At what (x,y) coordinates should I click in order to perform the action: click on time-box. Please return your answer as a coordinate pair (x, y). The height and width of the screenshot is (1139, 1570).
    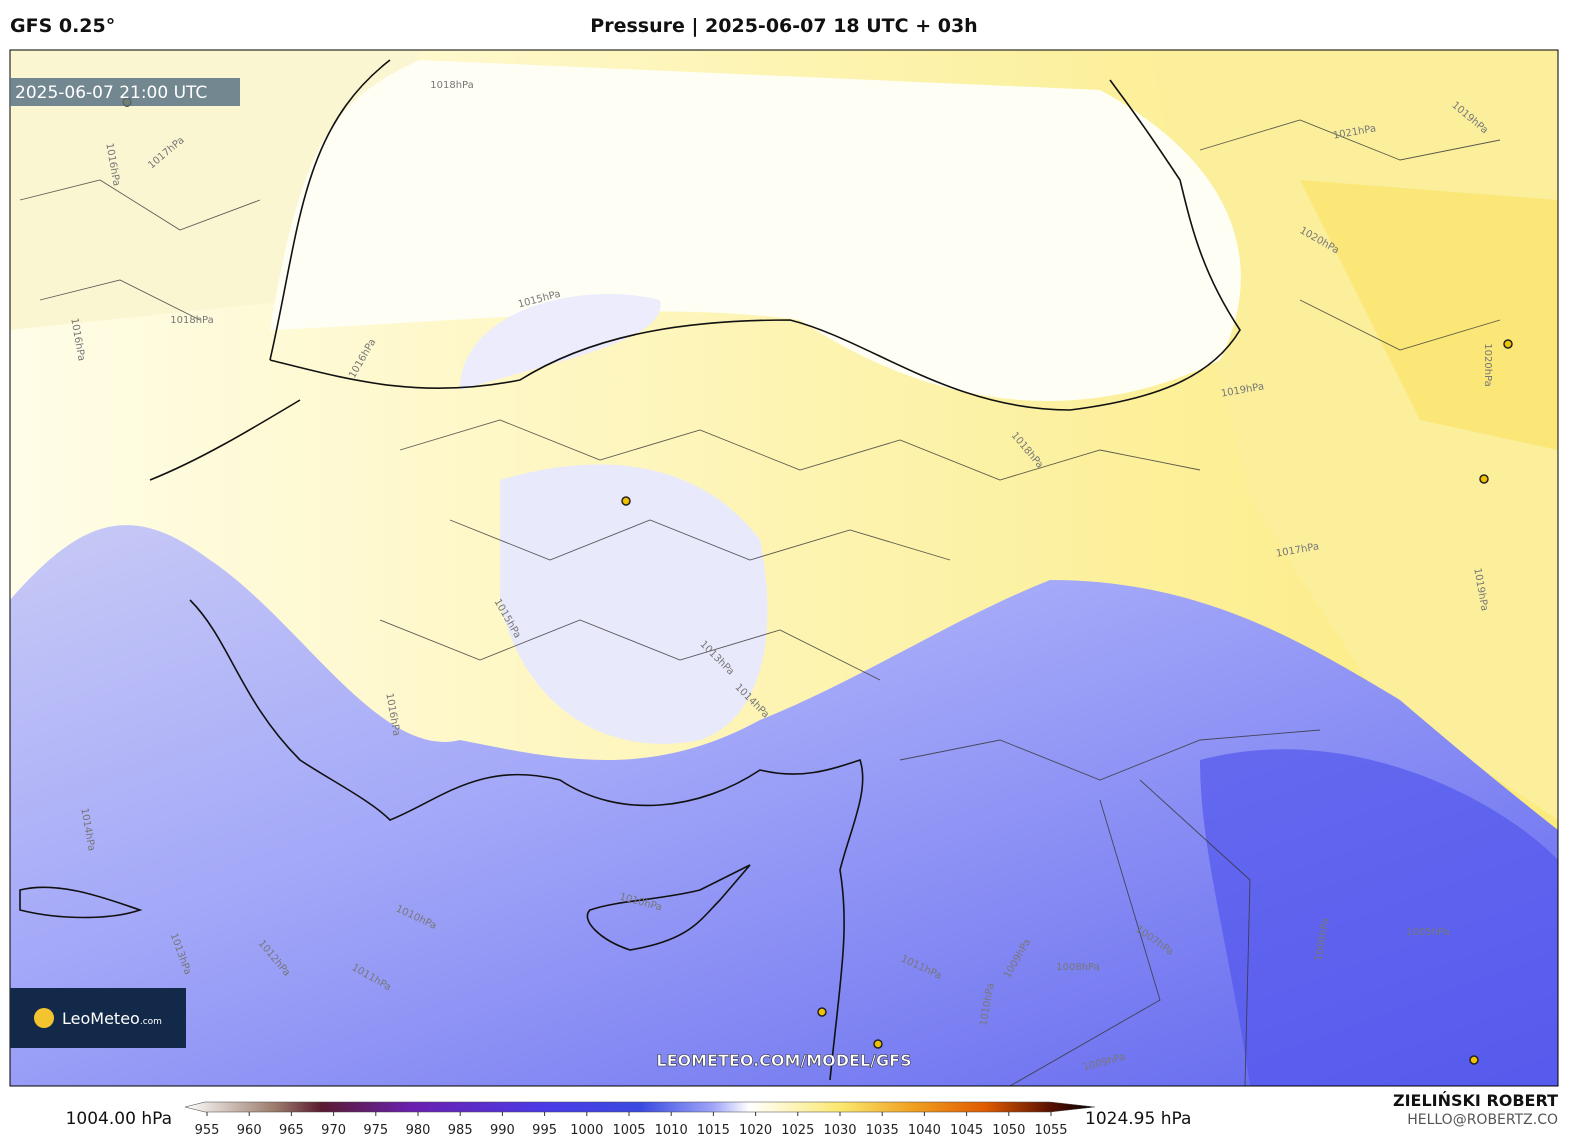
    Looking at the image, I should click on (125, 92).